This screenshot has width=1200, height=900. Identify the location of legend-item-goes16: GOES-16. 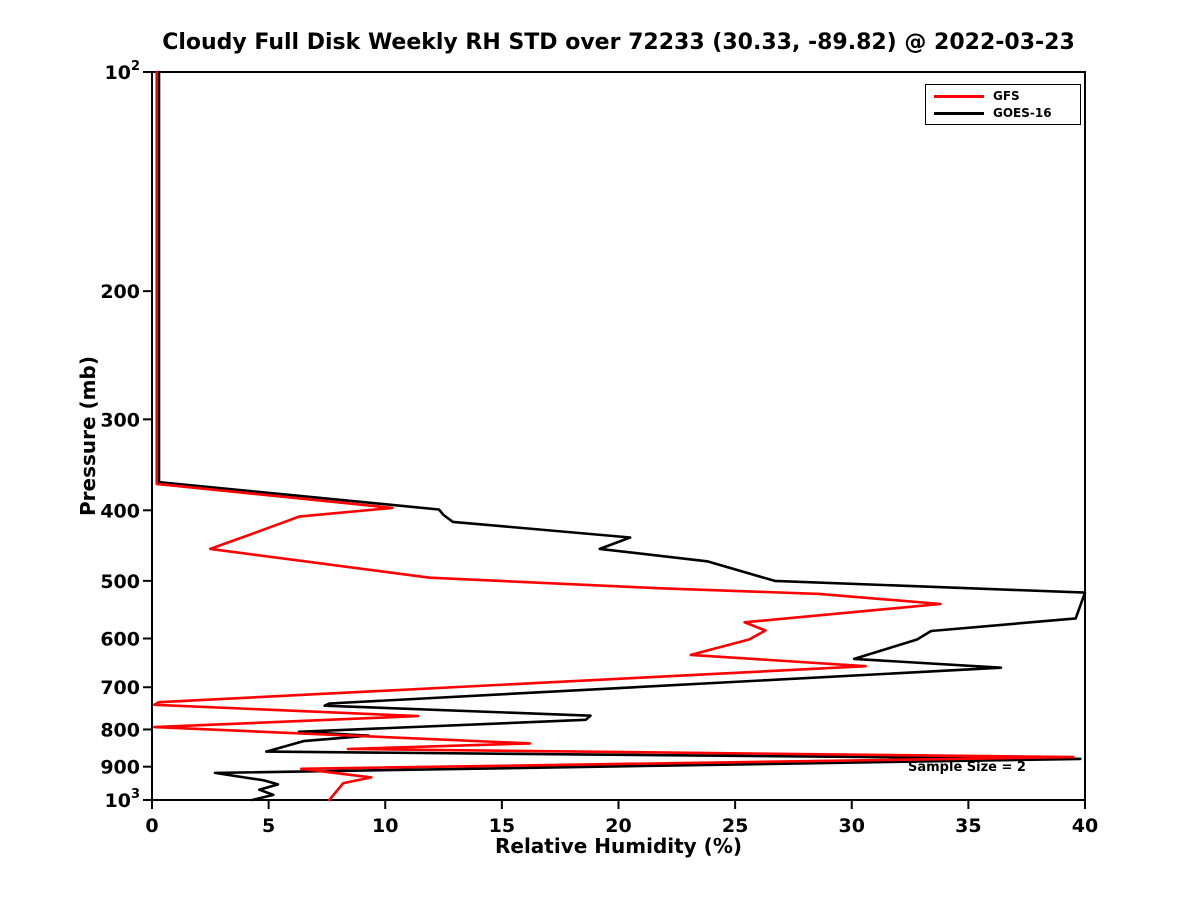
(1003, 113).